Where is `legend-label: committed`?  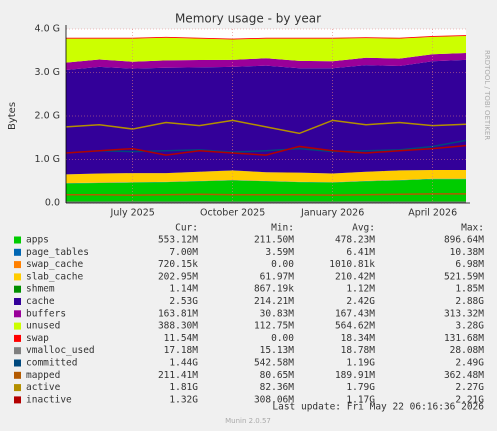 legend-label: committed is located at coordinates (51, 363).